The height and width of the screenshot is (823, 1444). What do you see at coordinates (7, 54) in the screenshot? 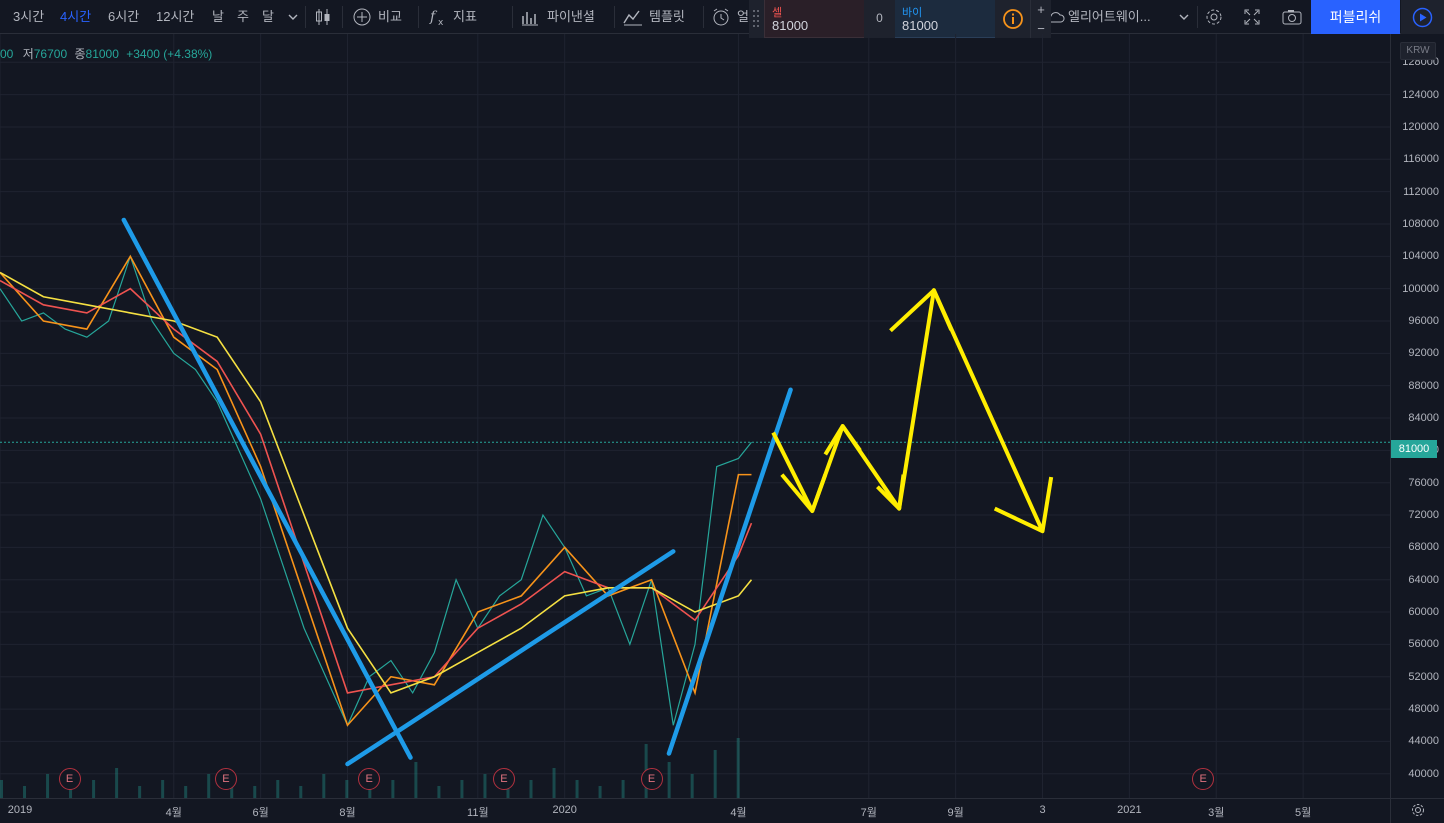
I see `legend-open-partial: 00` at bounding box center [7, 54].